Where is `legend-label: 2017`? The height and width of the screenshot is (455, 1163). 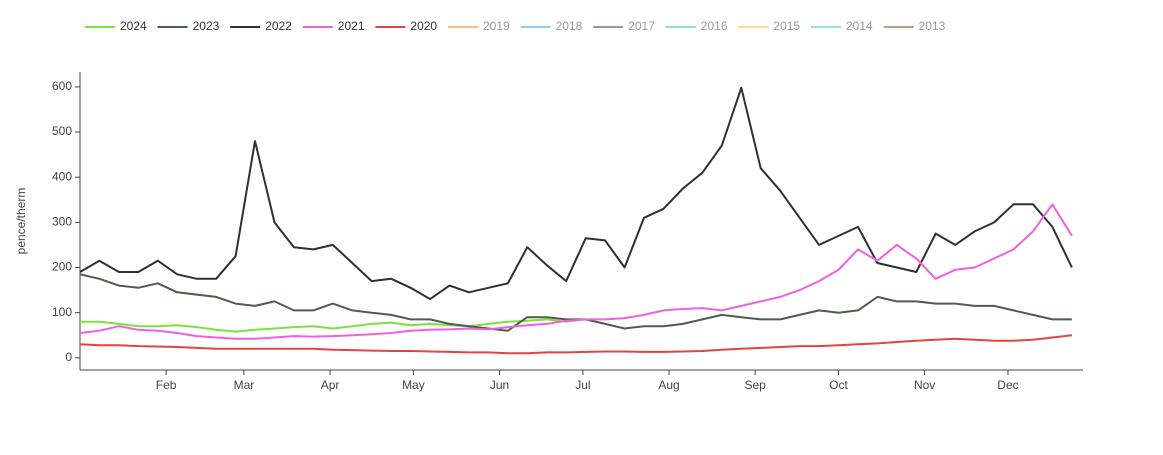
legend-label: 2017 is located at coordinates (641, 26).